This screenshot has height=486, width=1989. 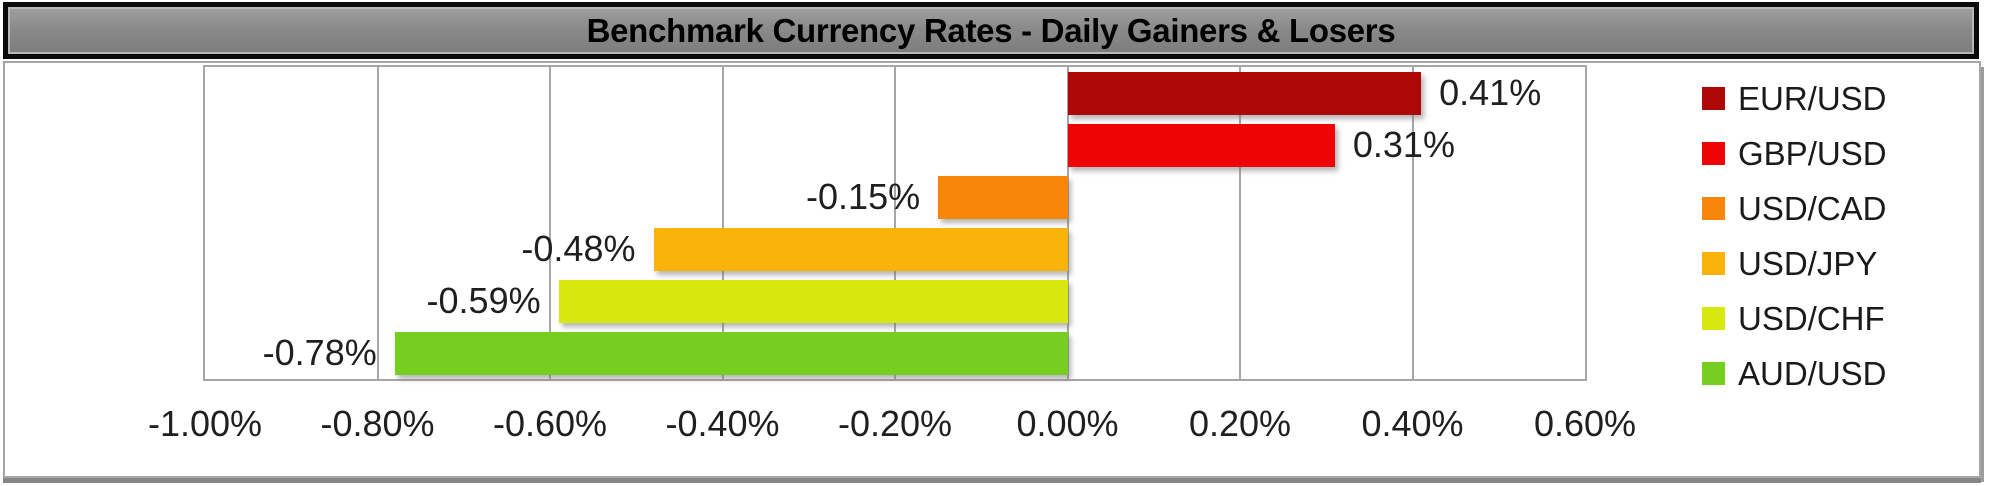 What do you see at coordinates (863, 196) in the screenshot?
I see `bar-value-label: -0.15%` at bounding box center [863, 196].